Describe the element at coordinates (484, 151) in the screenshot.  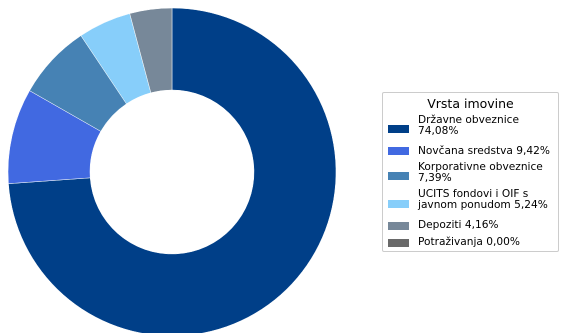
I see `legend-label: Novčana sredstva 9,42%` at that location.